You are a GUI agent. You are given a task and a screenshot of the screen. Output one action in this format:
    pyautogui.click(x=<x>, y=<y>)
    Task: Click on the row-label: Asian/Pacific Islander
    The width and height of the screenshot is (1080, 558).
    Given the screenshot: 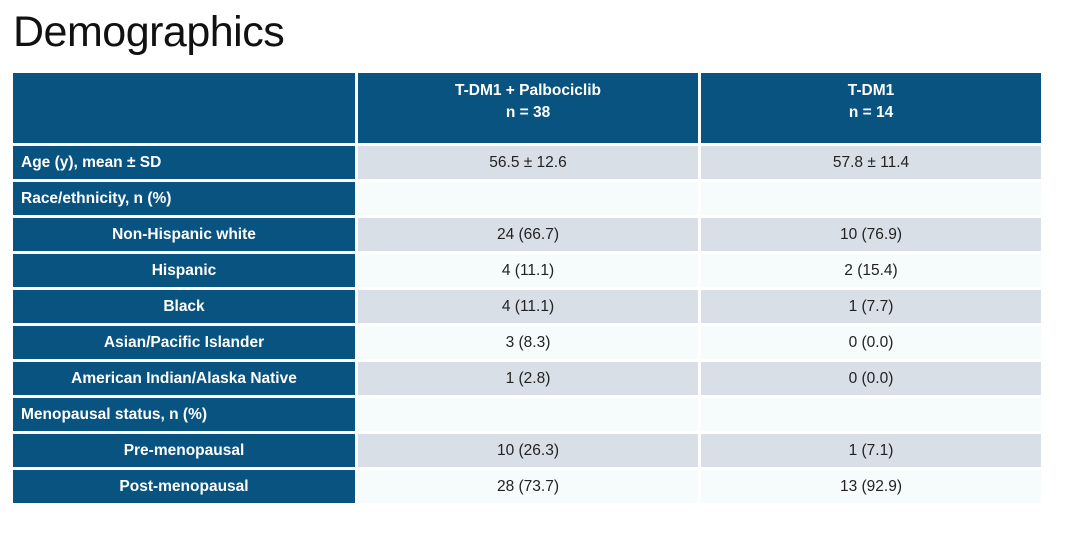 What is the action you would take?
    pyautogui.click(x=184, y=342)
    